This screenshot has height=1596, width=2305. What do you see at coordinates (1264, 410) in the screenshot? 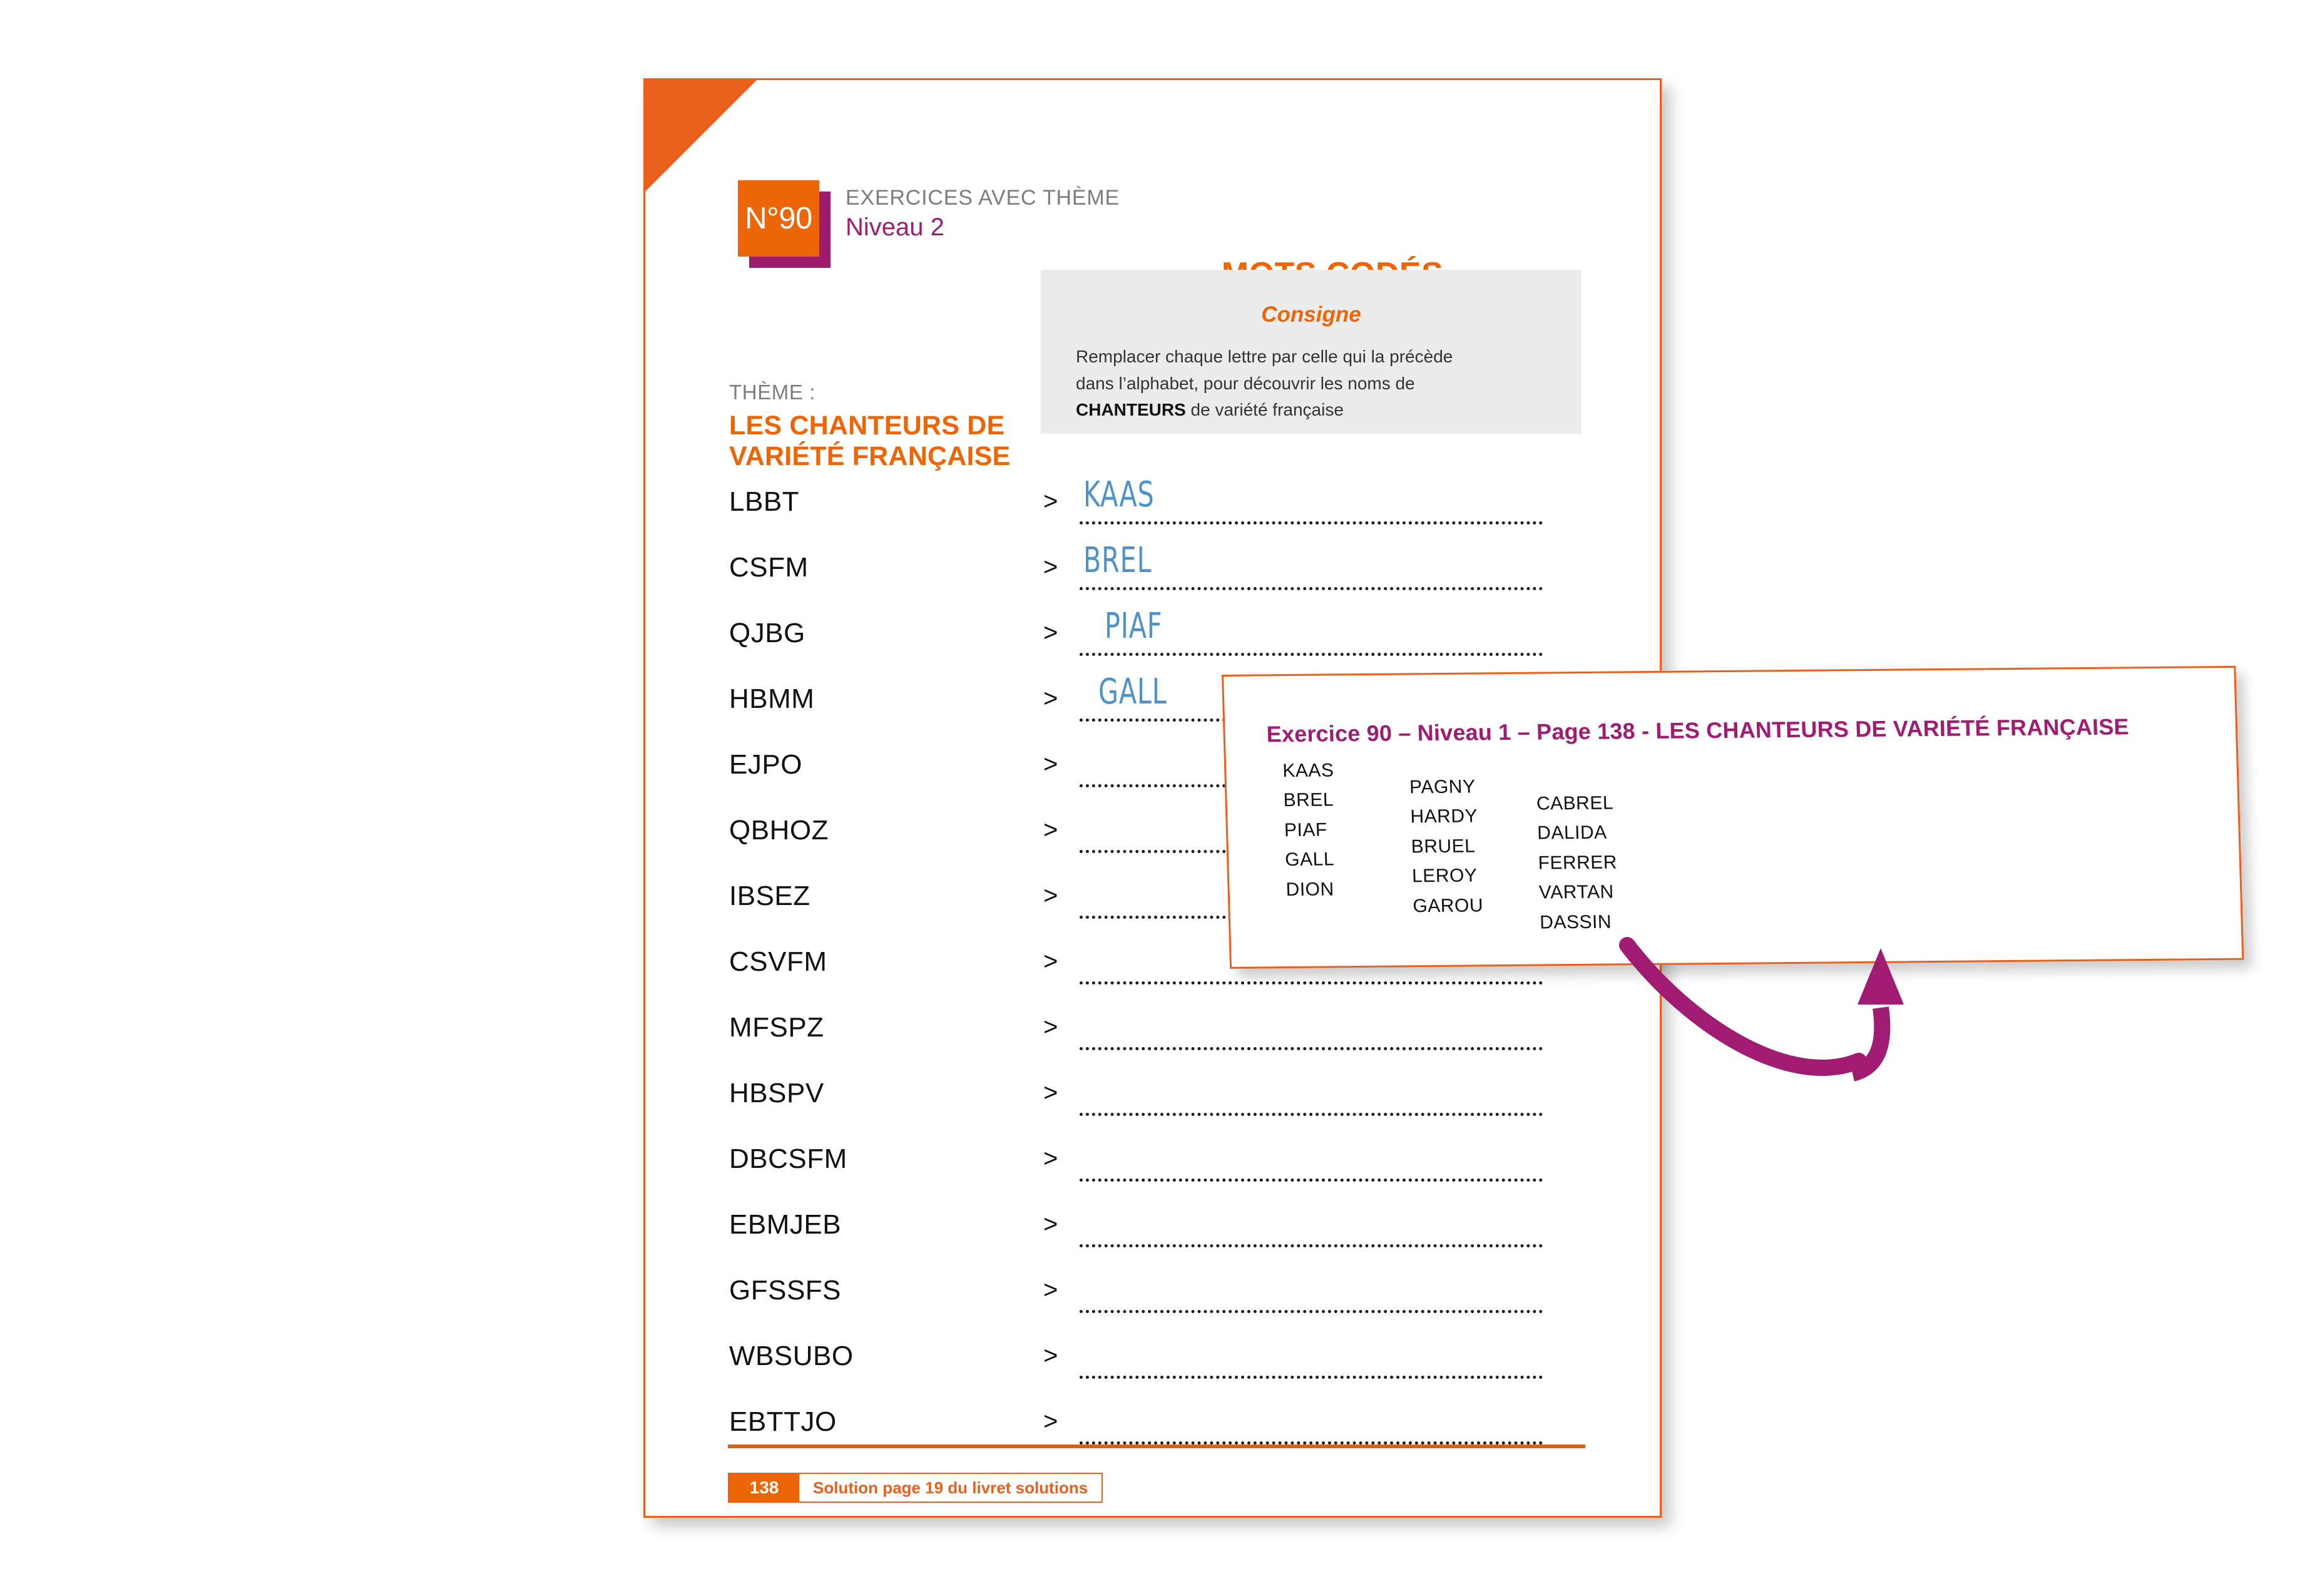
I see `instruction-line-3-rest: de variété française` at bounding box center [1264, 410].